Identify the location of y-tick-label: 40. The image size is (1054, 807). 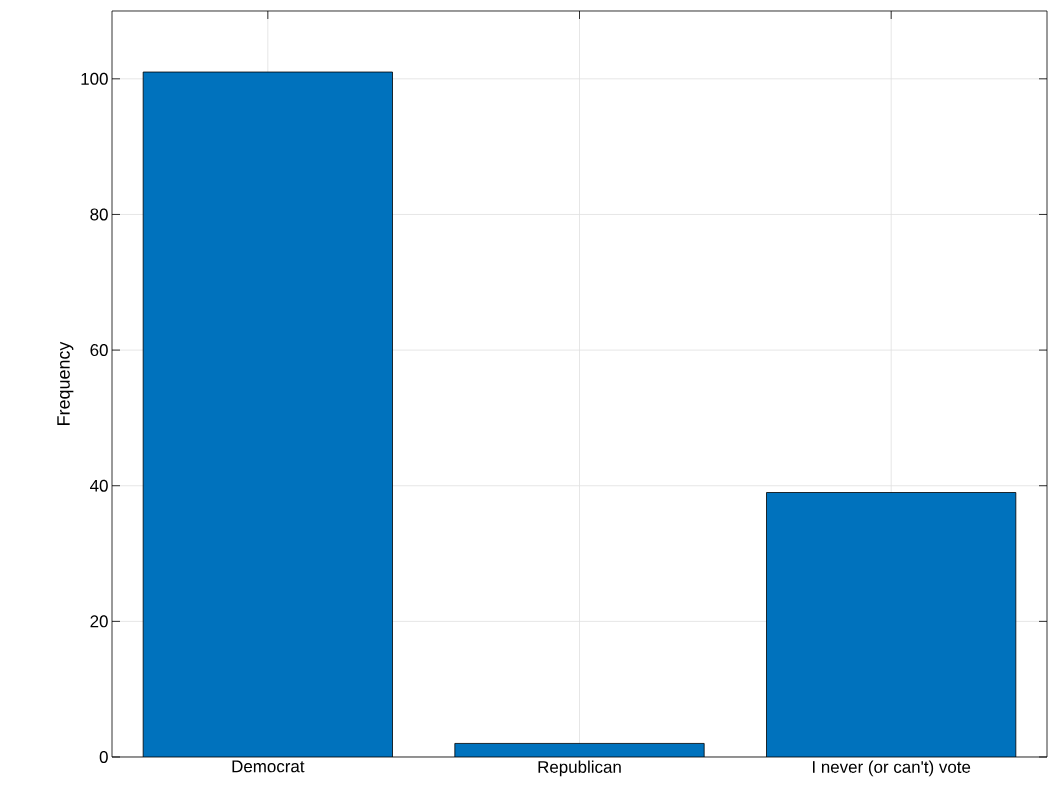
(99, 485).